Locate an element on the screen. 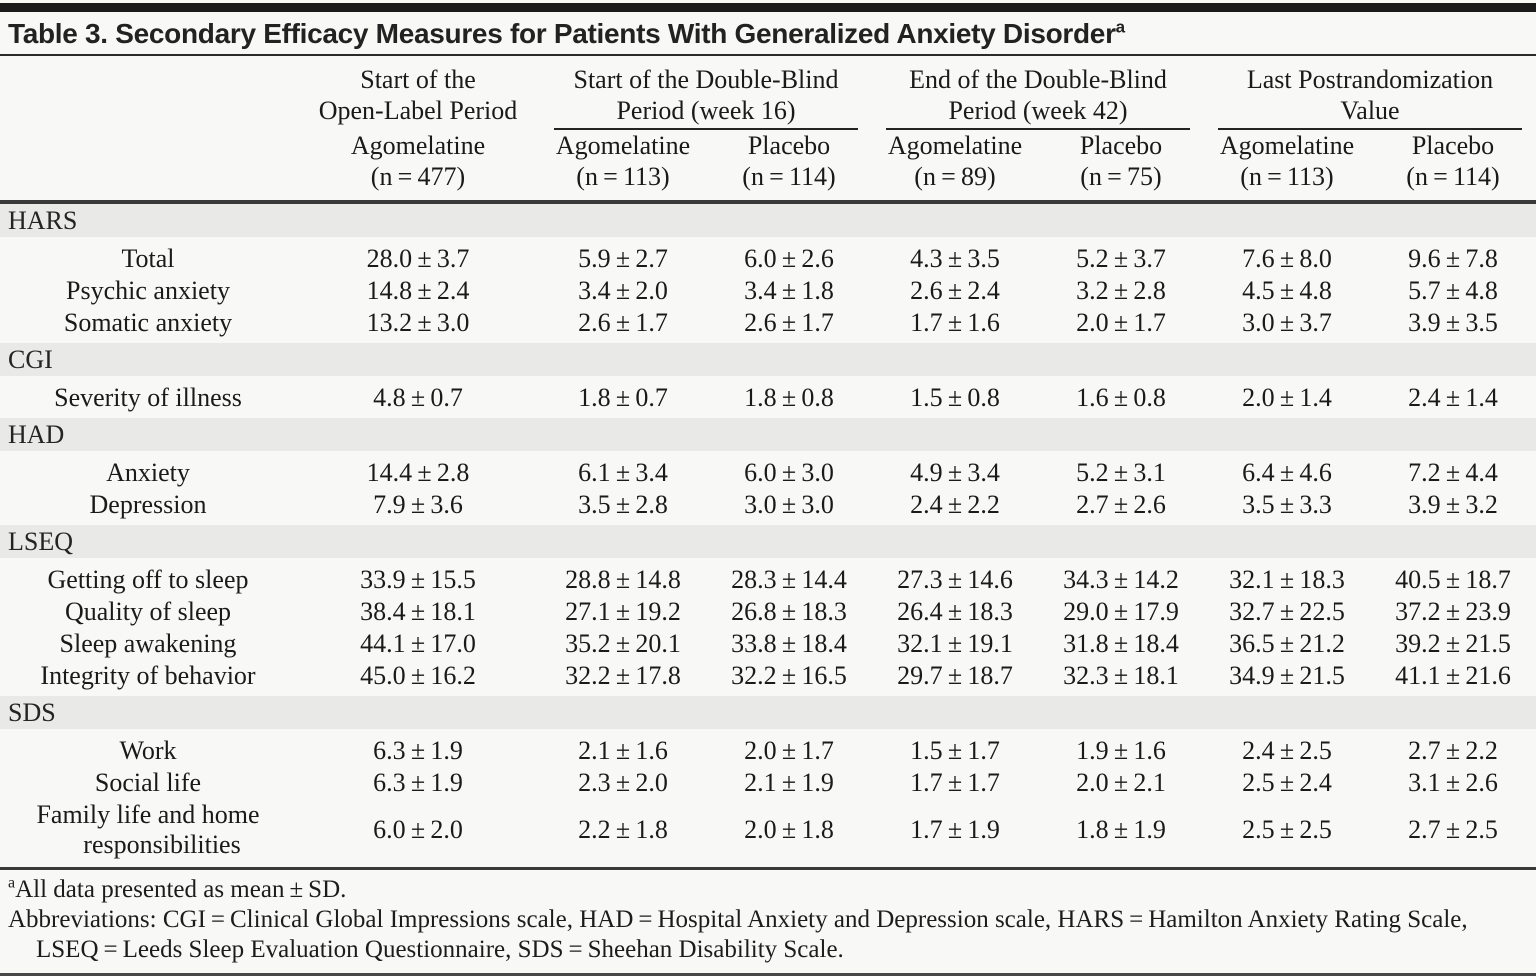  row-label: Social life is located at coordinates (148, 782).